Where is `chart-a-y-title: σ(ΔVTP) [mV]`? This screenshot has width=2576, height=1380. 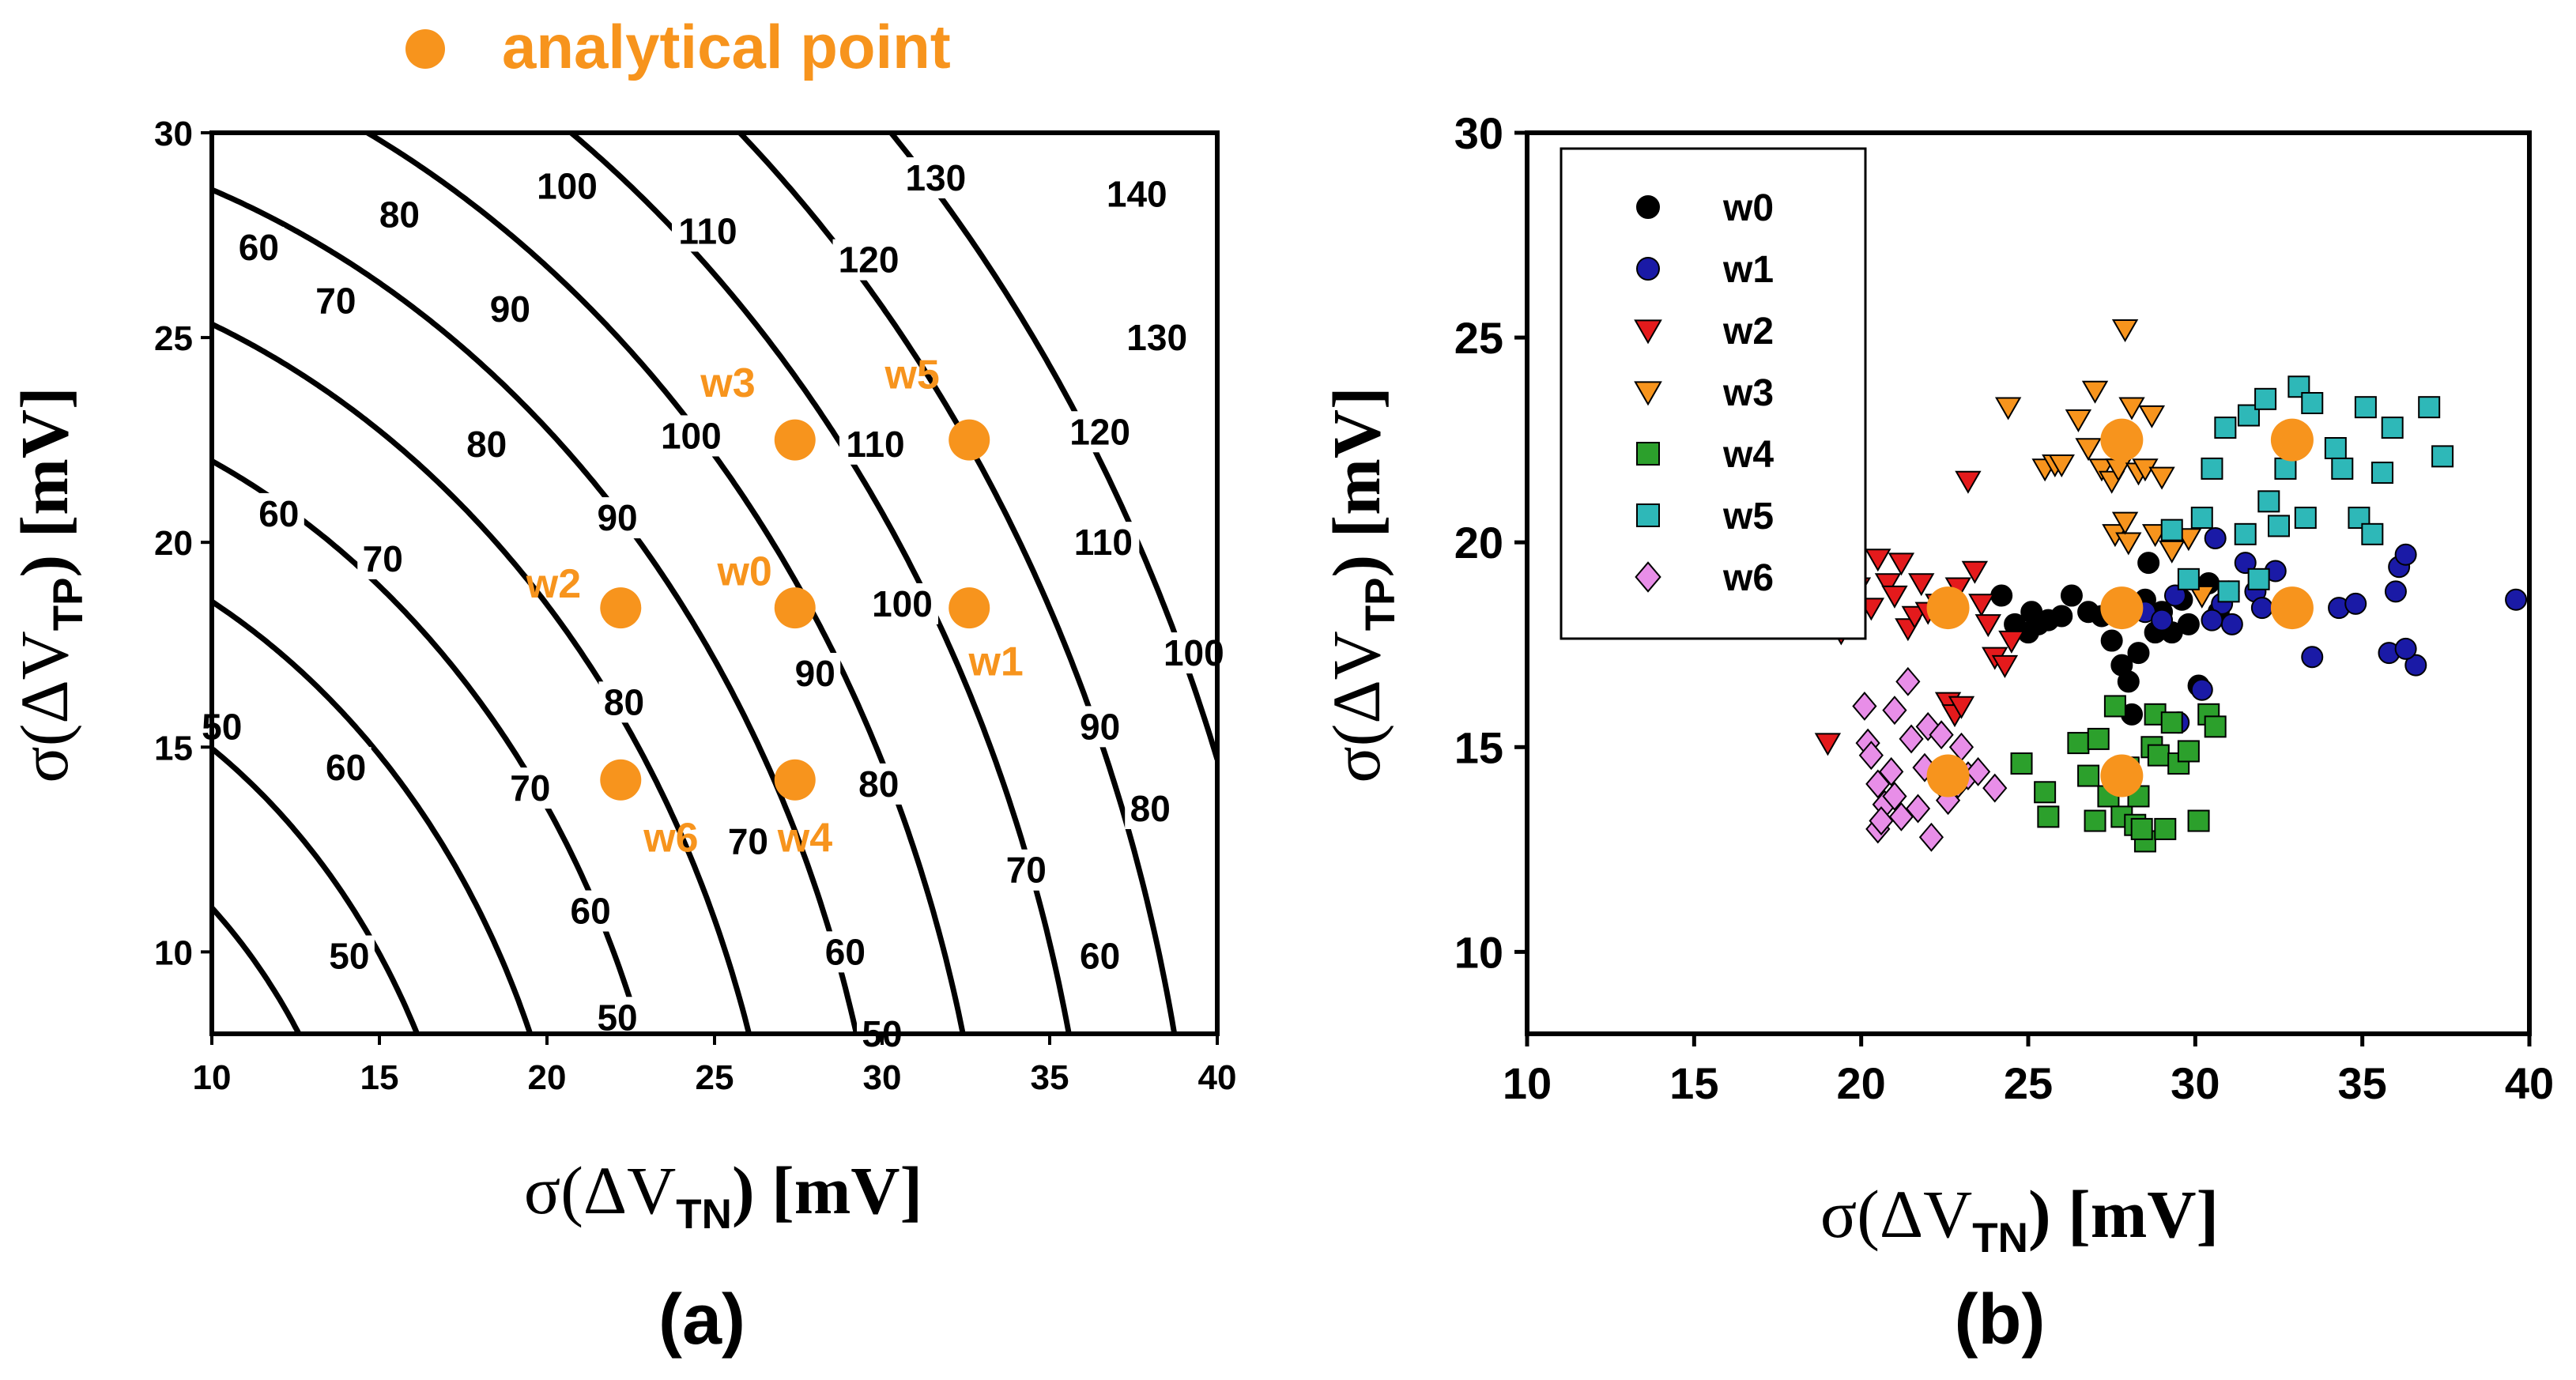
chart-a-y-title: σ(ΔVTP) [mV] is located at coordinates (49, 584).